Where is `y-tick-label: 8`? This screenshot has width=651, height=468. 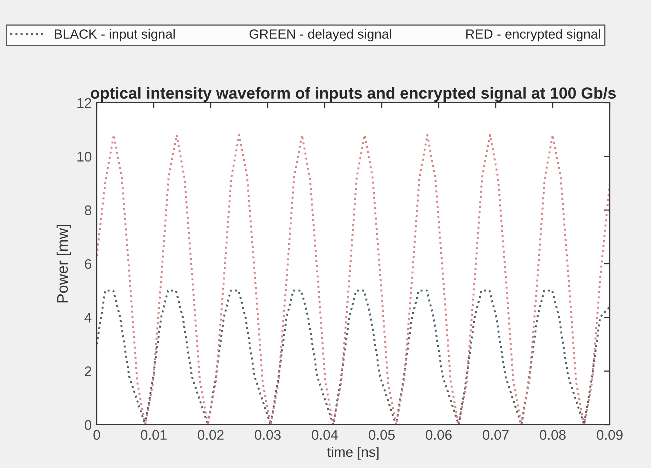
y-tick-label: 8 is located at coordinates (88, 211).